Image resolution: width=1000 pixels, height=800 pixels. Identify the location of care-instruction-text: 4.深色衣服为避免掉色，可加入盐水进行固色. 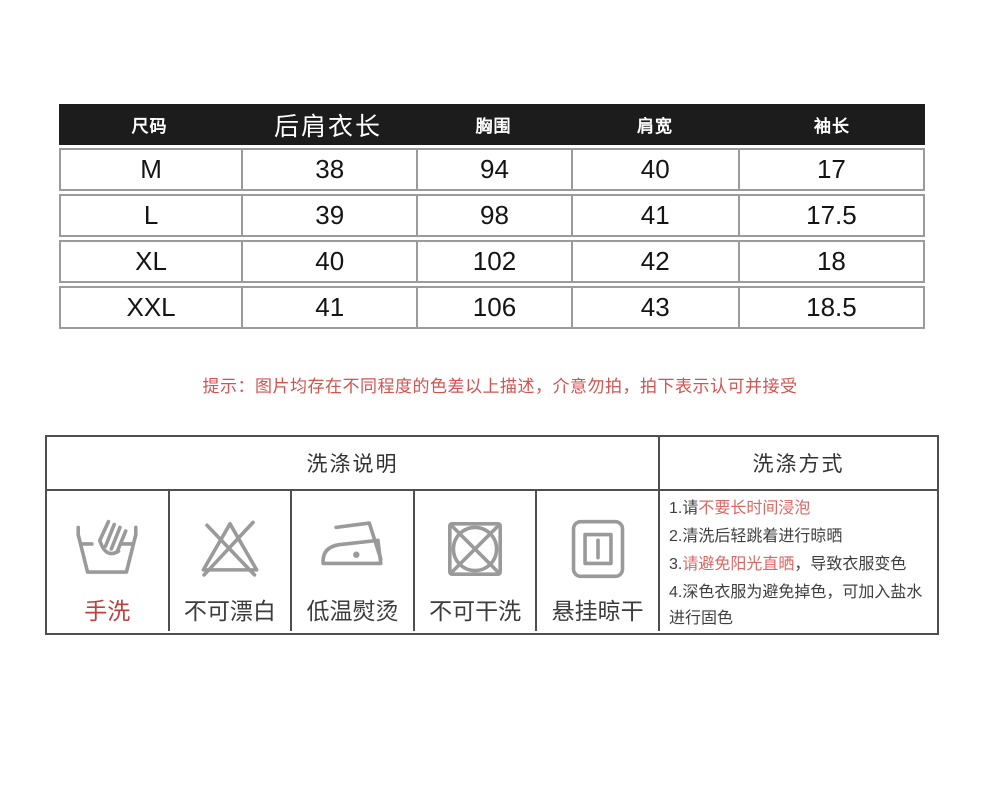
(796, 605).